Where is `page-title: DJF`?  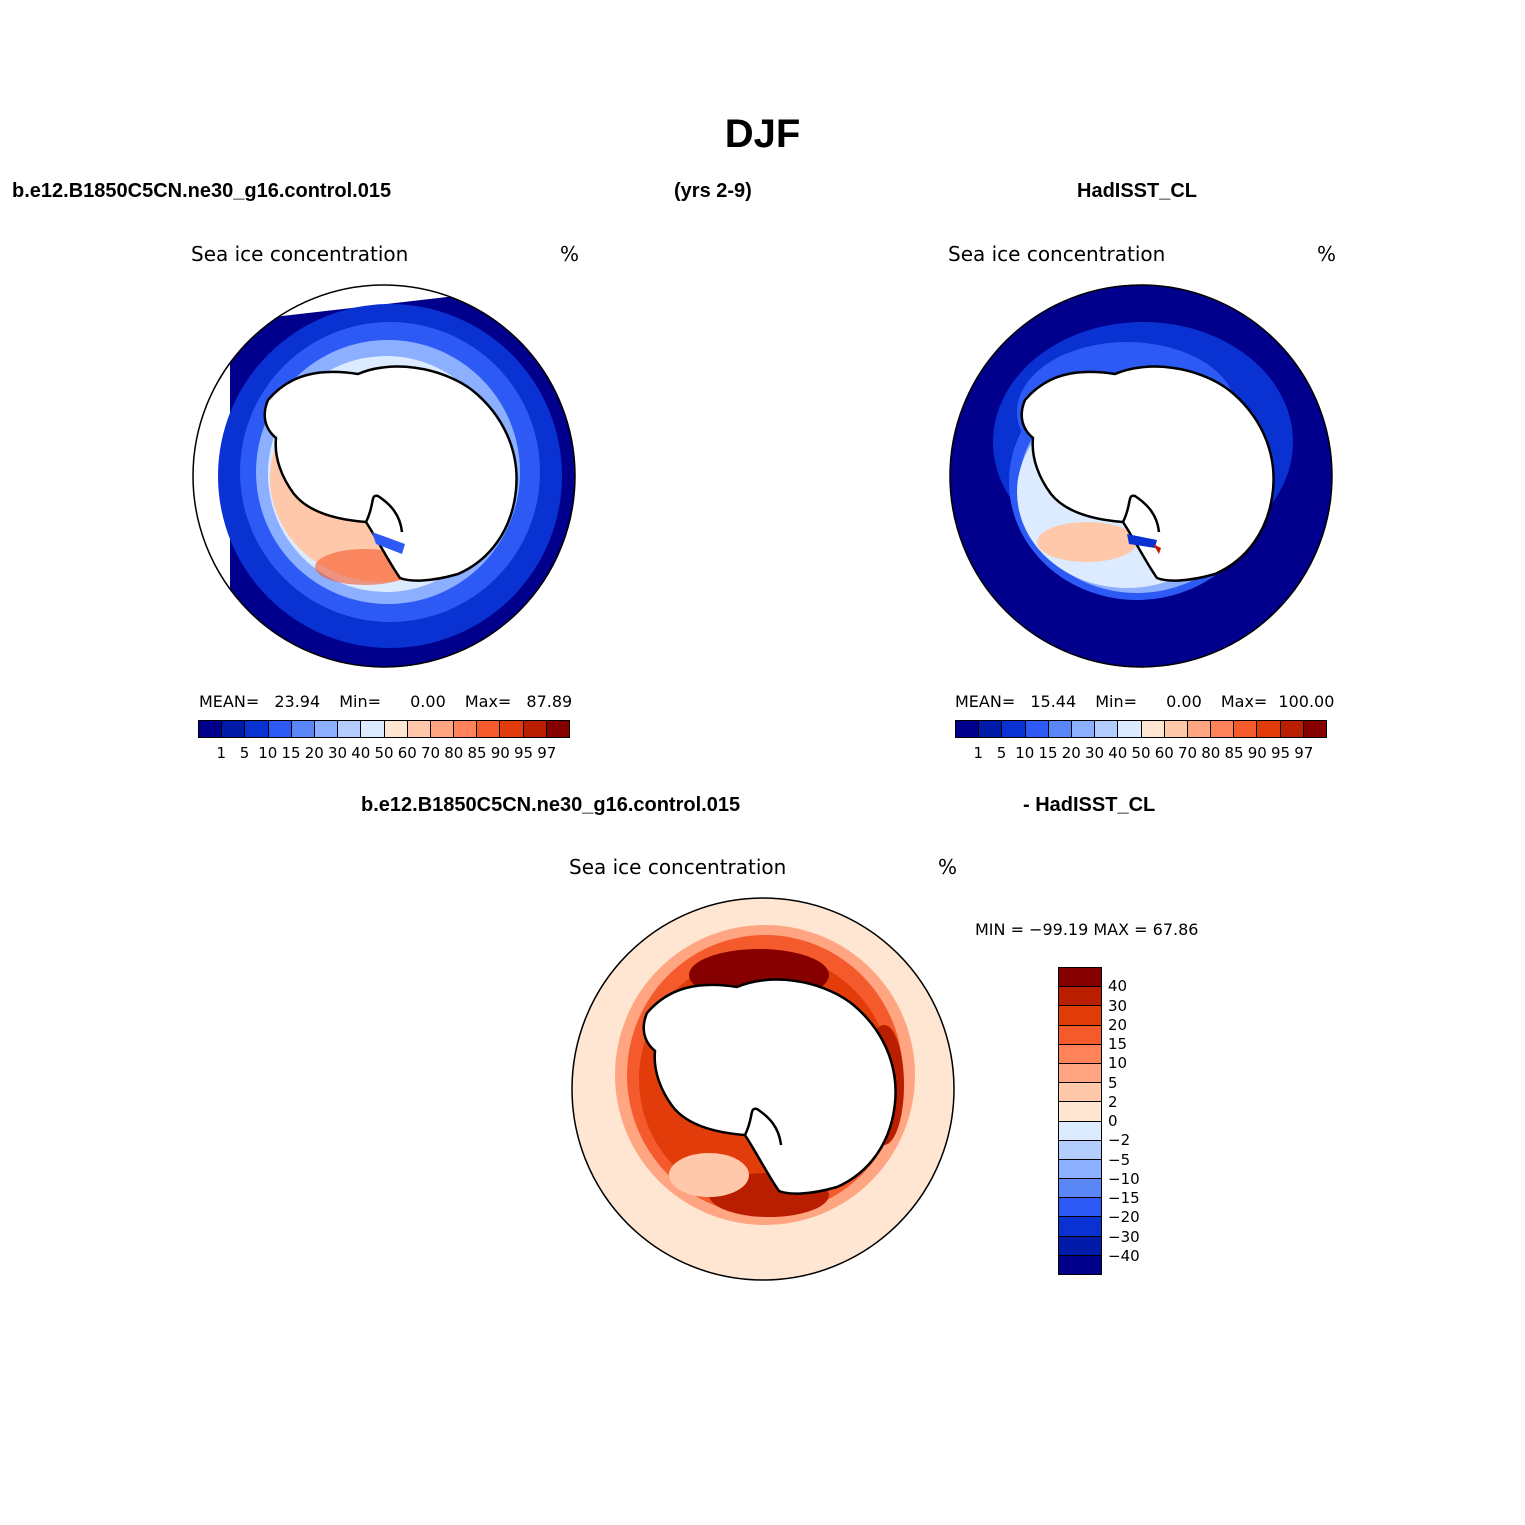
page-title: DJF is located at coordinates (762, 134).